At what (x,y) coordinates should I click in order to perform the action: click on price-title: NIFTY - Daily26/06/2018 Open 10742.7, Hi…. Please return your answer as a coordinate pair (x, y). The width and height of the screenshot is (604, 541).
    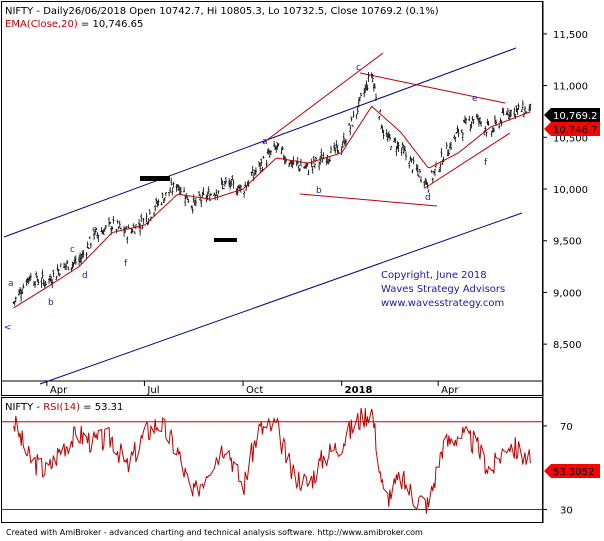
    Looking at the image, I should click on (222, 11).